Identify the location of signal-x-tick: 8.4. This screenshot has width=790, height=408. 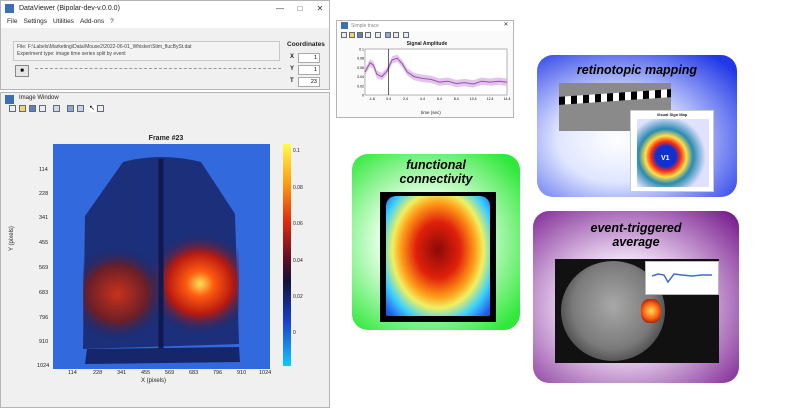
(456, 99).